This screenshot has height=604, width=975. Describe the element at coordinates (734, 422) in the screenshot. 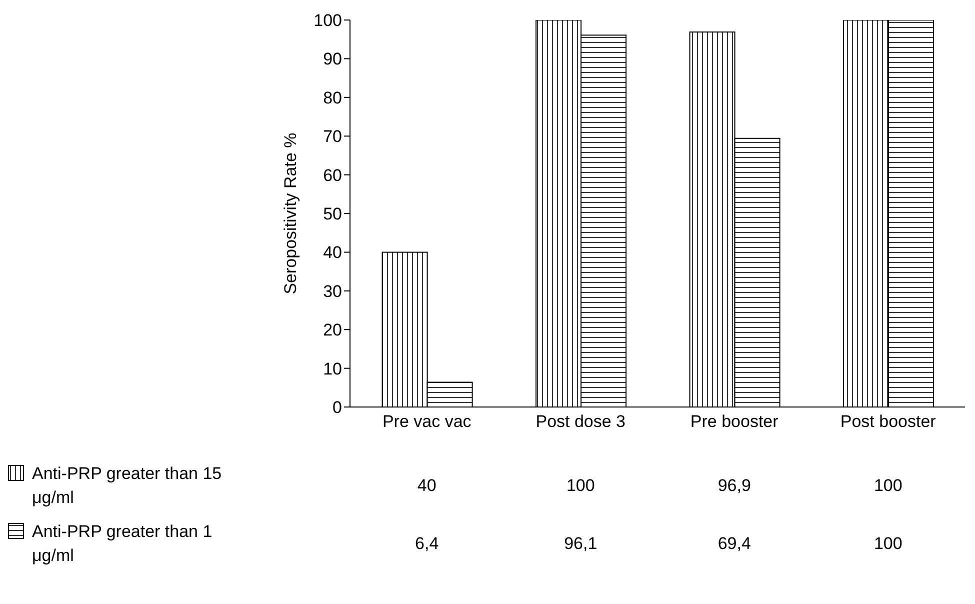

I see `x-tick-label: Pre booster` at that location.